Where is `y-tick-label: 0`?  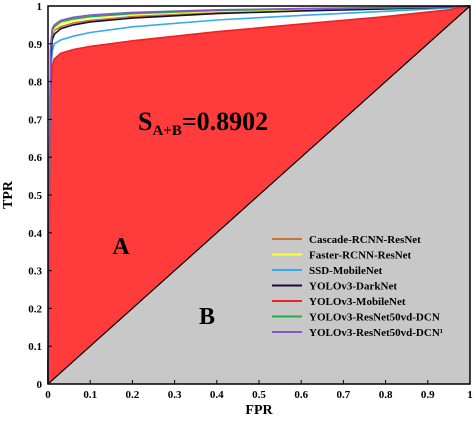 y-tick-label: 0 is located at coordinates (40, 385).